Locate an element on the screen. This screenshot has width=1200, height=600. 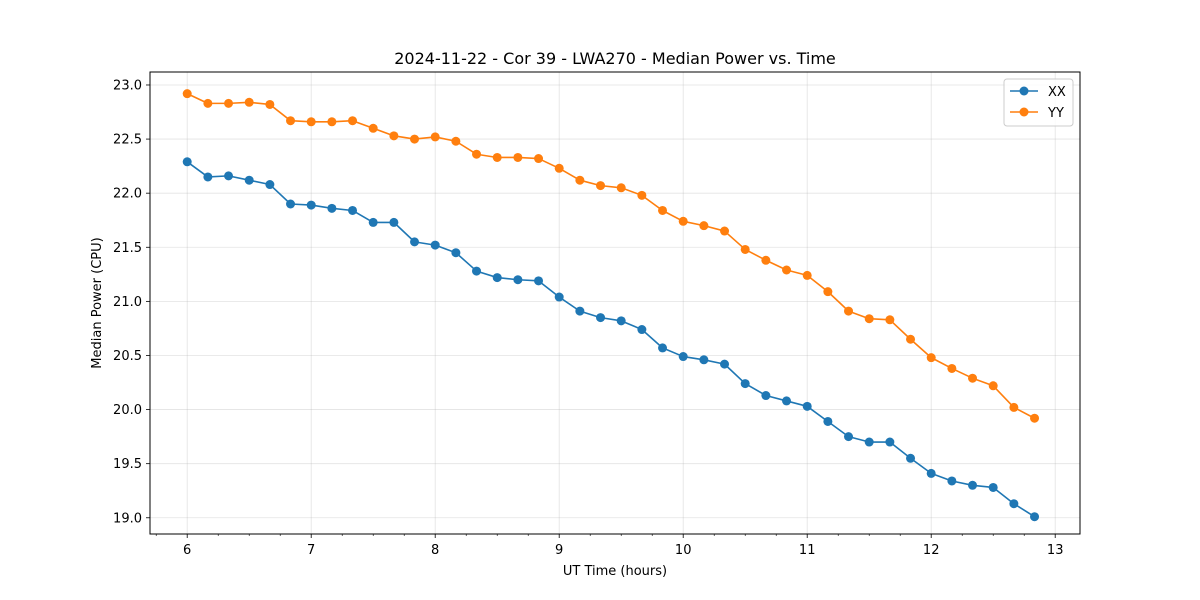
x-tick-label: 10 is located at coordinates (683, 550).